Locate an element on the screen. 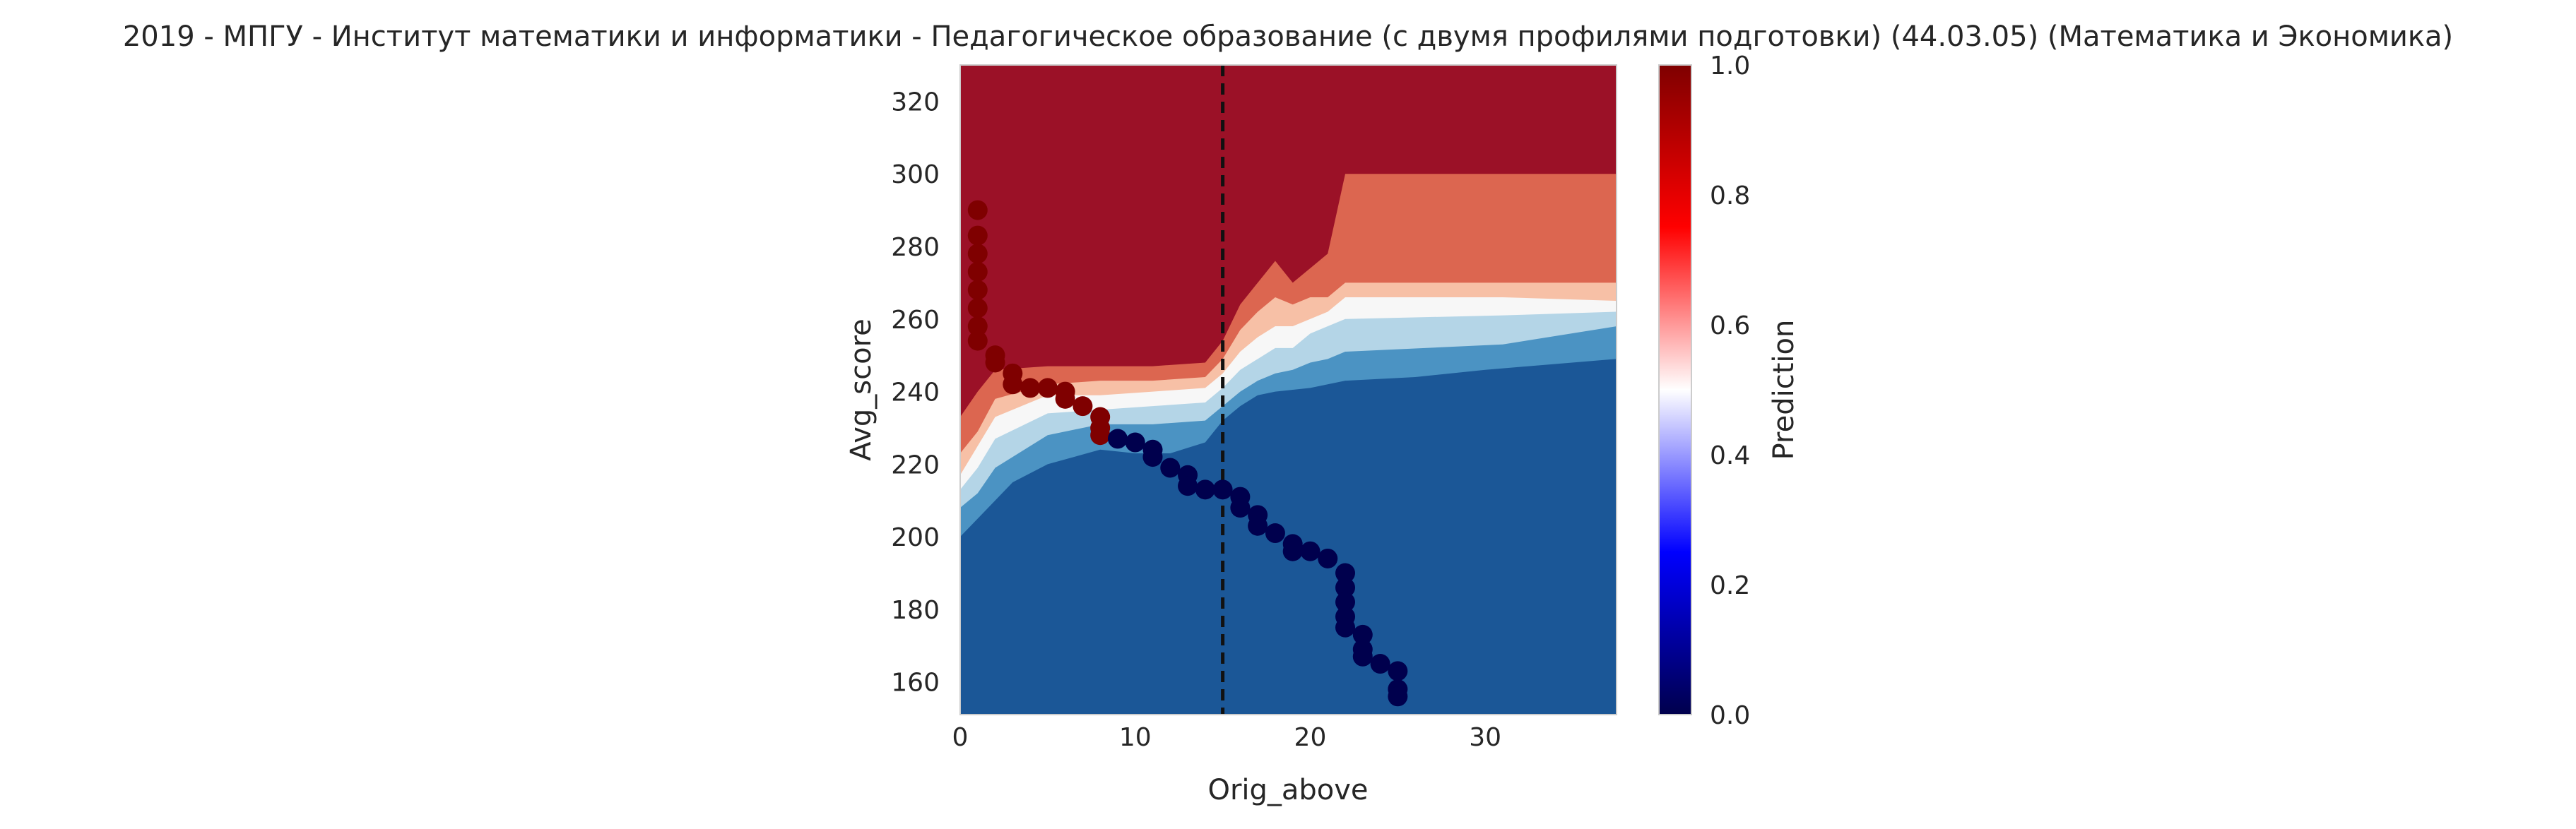 Image resolution: width=2576 pixels, height=829 pixels. y-tick-label: 260 is located at coordinates (915, 320).